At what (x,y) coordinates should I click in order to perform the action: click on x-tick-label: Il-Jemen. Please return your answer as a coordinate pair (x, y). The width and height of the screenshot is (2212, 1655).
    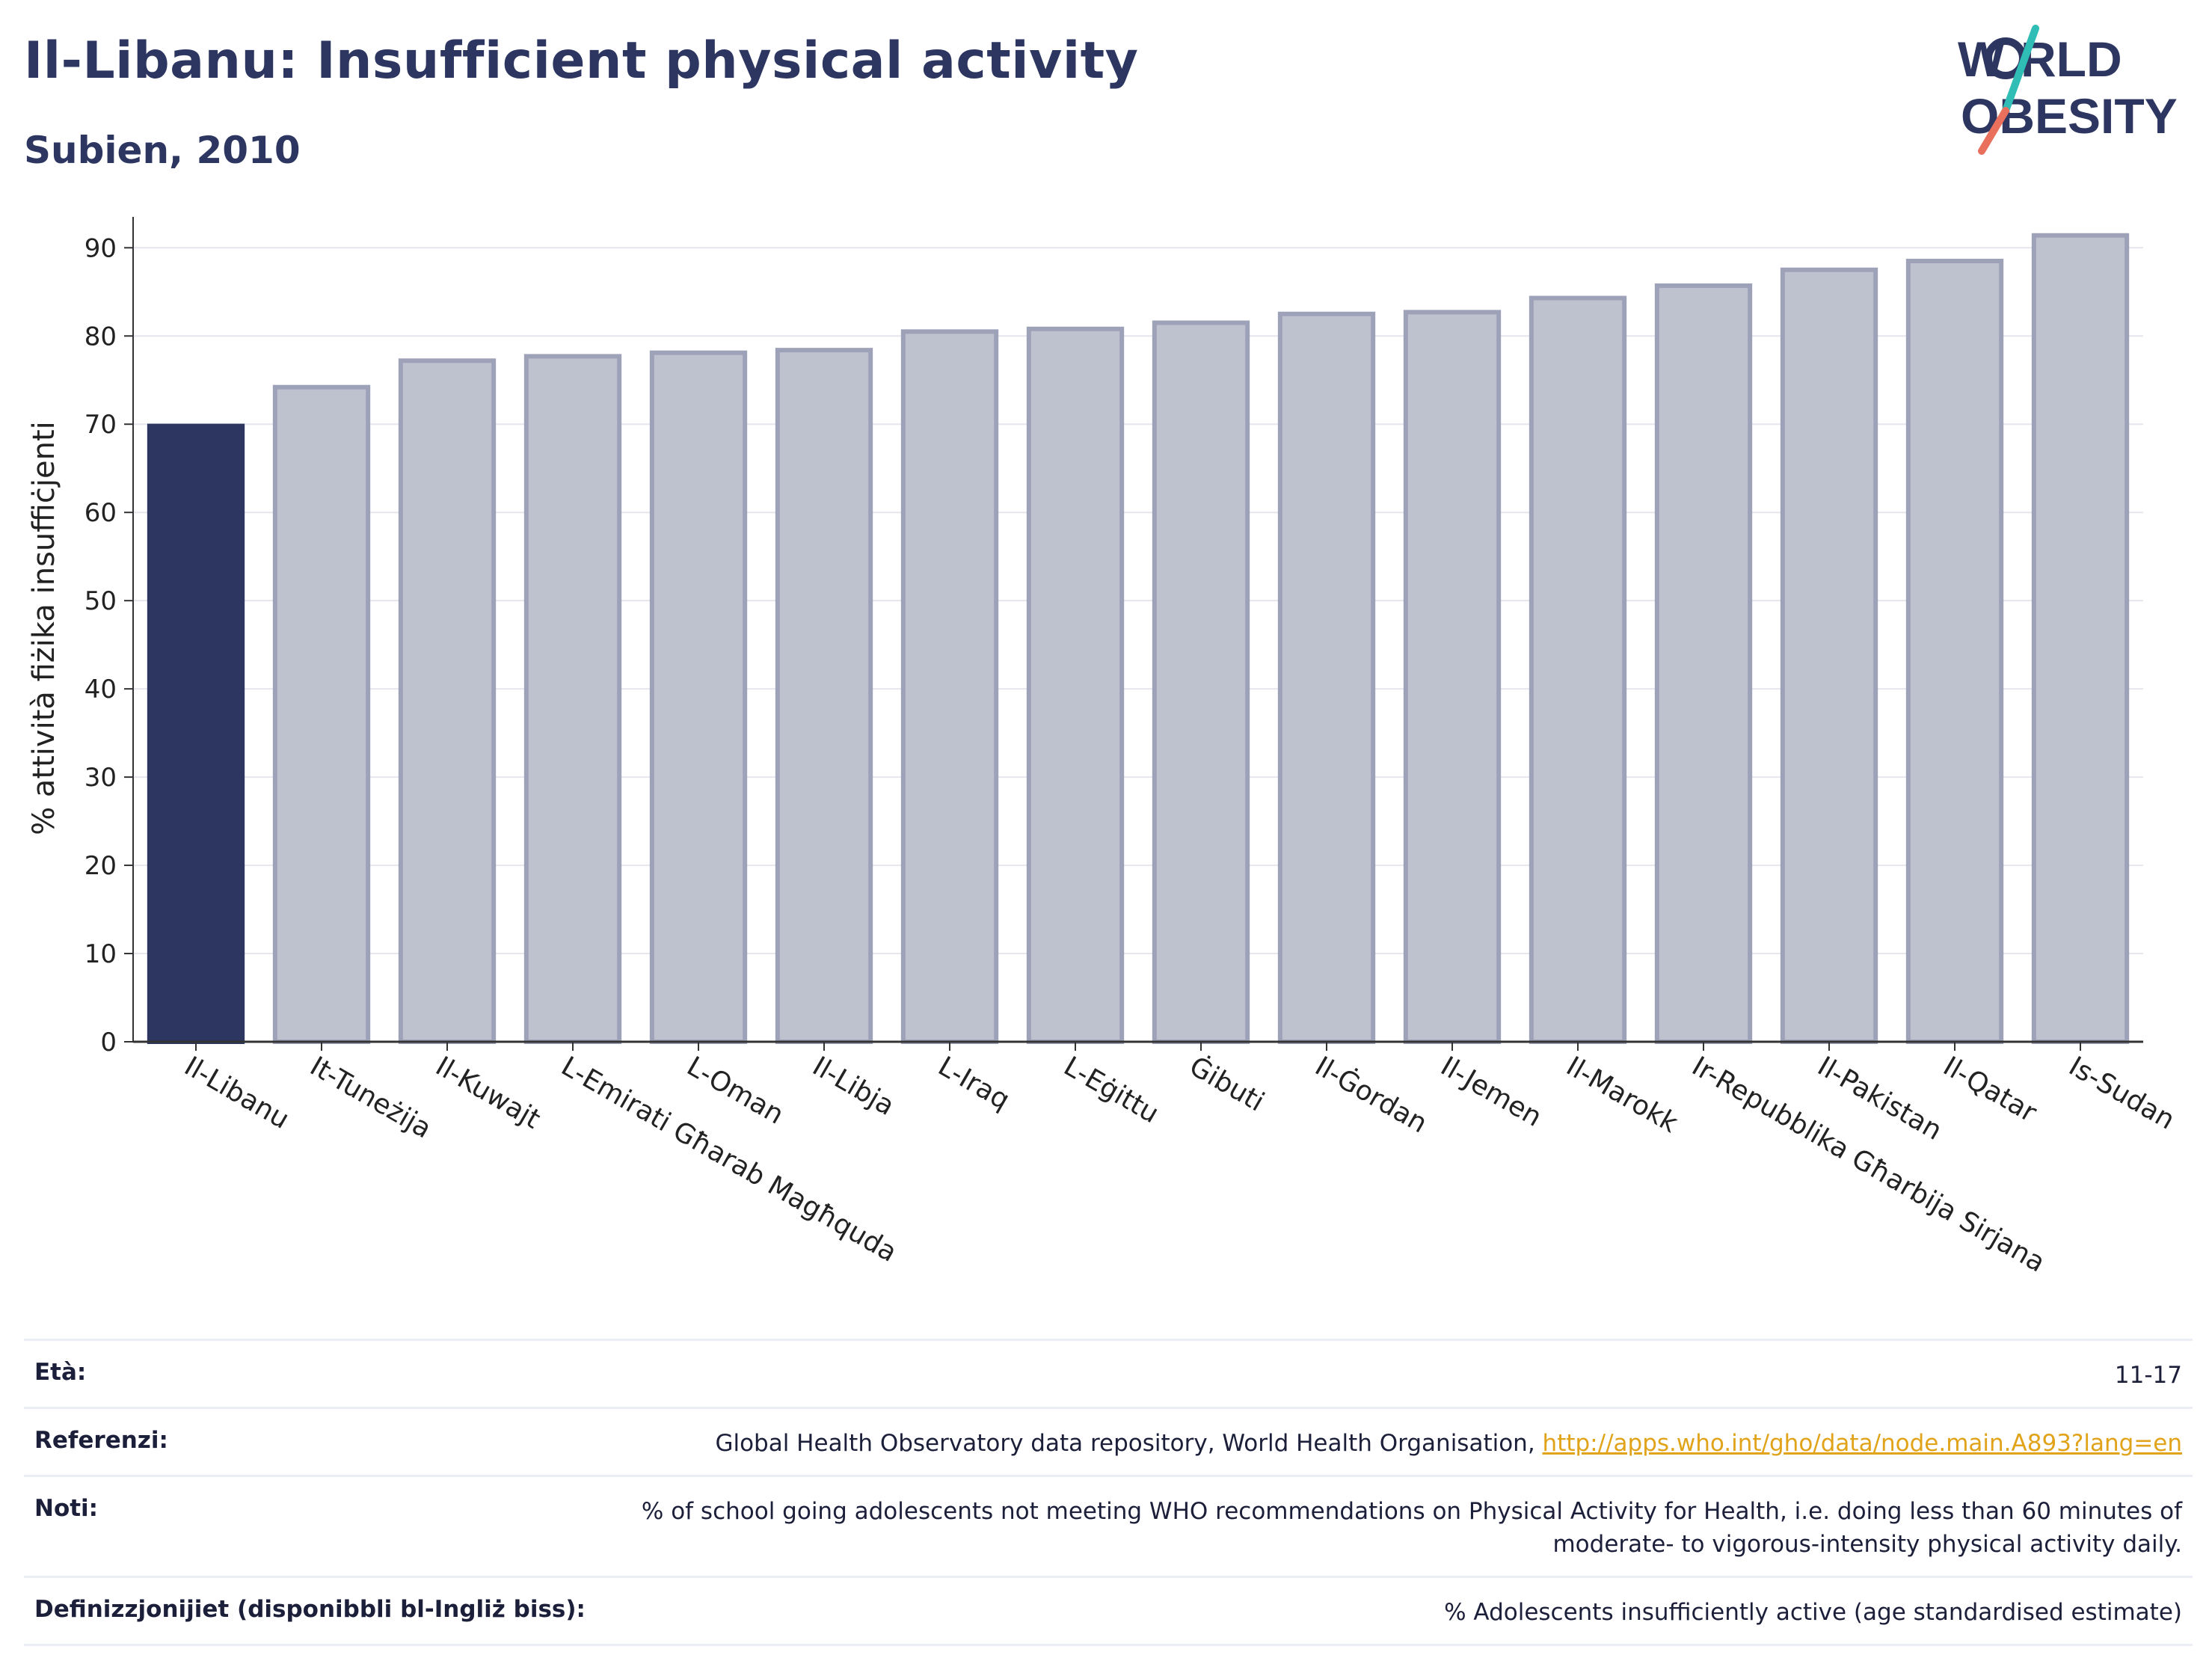
    Looking at the image, I should click on (1491, 1092).